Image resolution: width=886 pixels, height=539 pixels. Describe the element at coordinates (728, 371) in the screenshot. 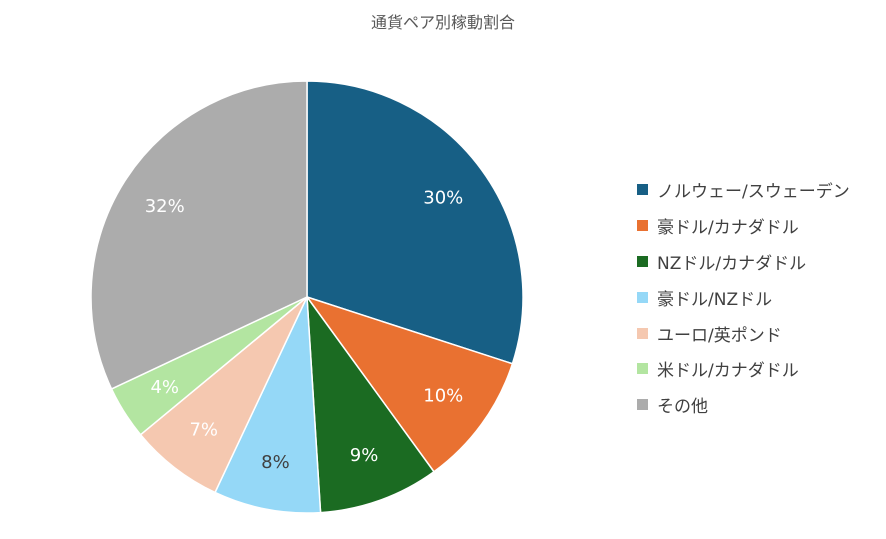

I see `legend-label: 米ドル/カナダドル` at that location.